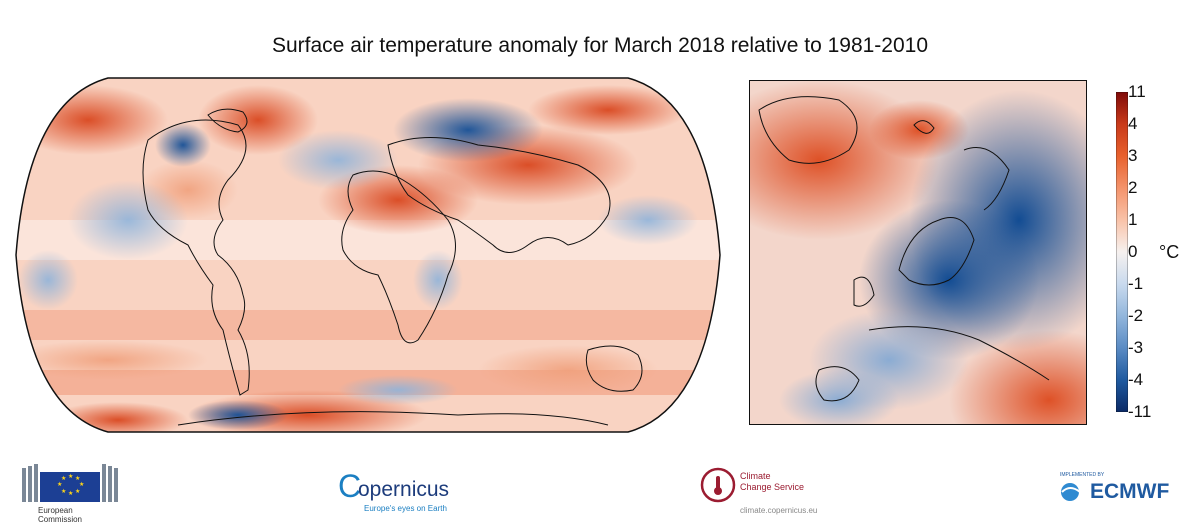 This screenshot has width=1200, height=527. I want to click on eu-logo: ★ ★ ★ ★ ★ ★ ★ ★ European Commission, so click(70, 493).